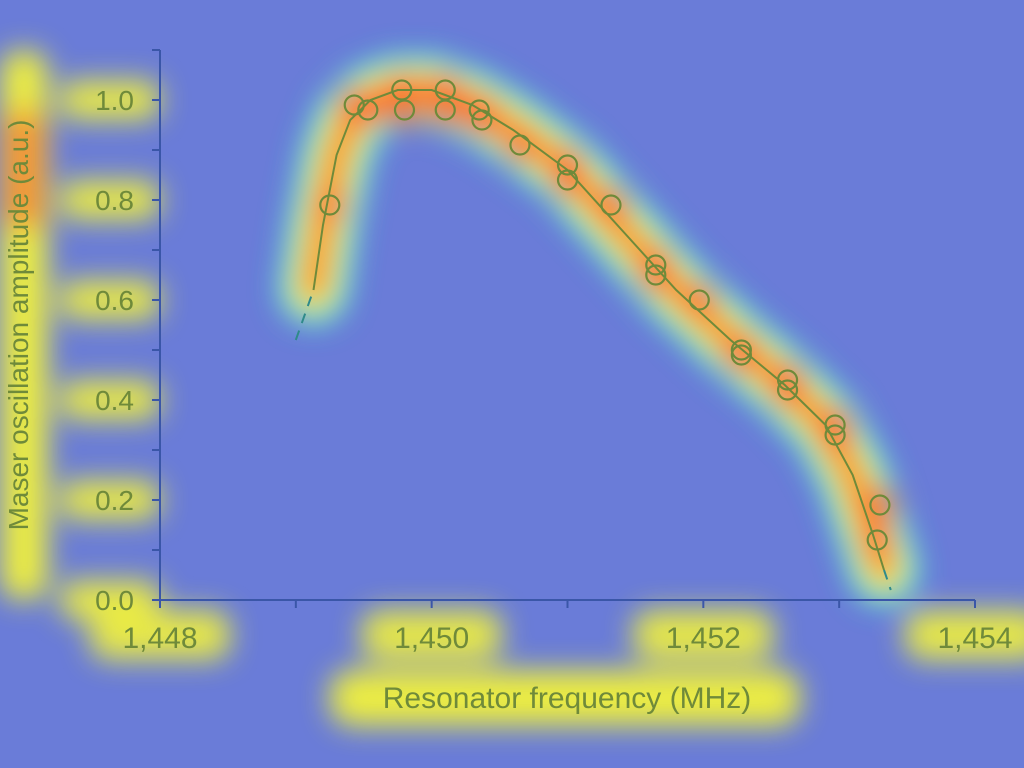 The image size is (1024, 768). Describe the element at coordinates (974, 638) in the screenshot. I see `x-tick-label: 1,454` at that location.